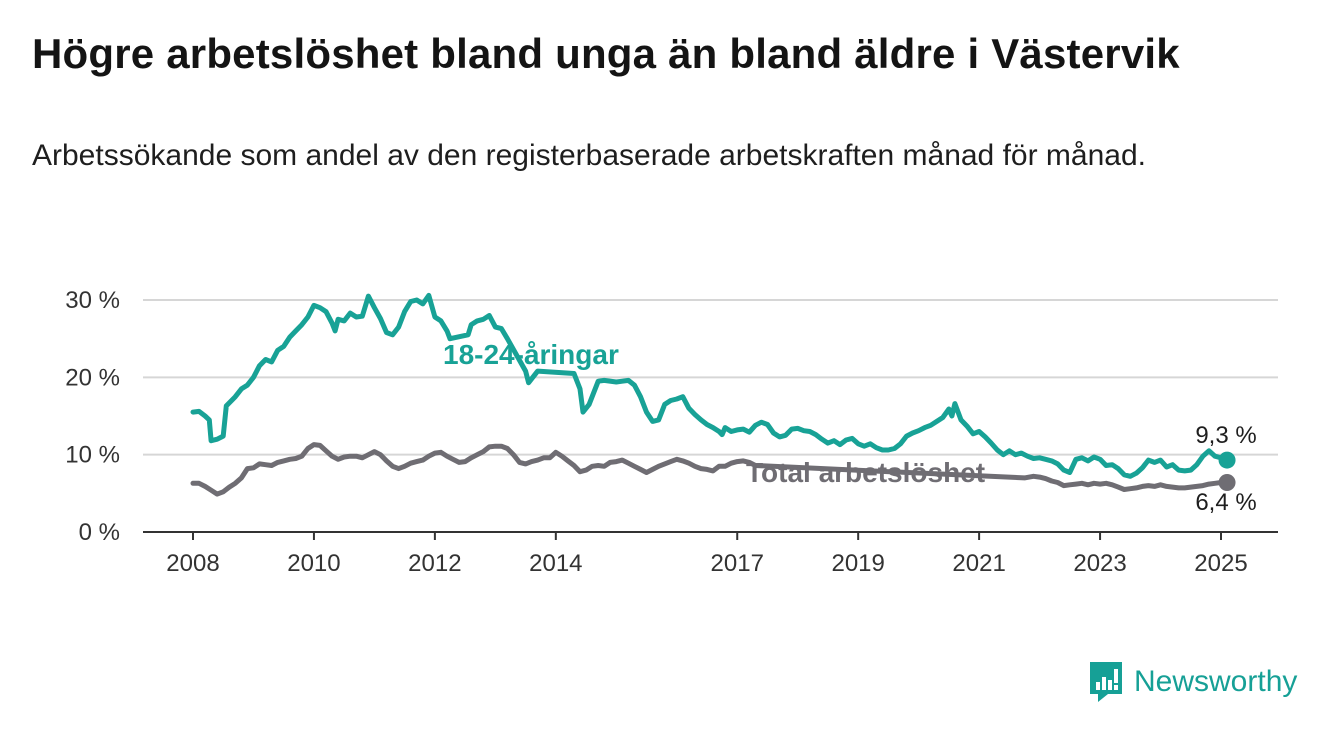 The width and height of the screenshot is (1340, 734). I want to click on y-axis-ticks: 0 % 10 % 20 % 30 %, so click(92, 416).